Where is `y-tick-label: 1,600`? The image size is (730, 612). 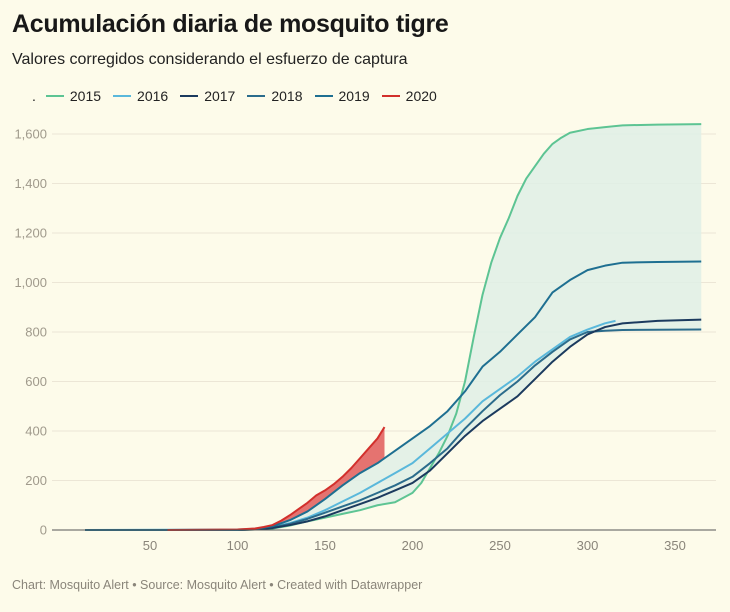
y-tick-label: 1,600 is located at coordinates (30, 134).